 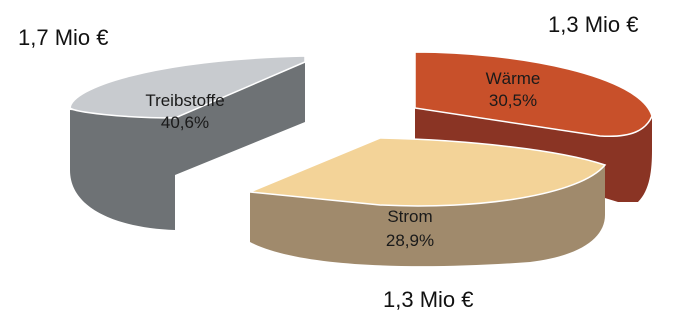 What do you see at coordinates (593, 24) in the screenshot?
I see `amount-waerme: 1,3 Mio €` at bounding box center [593, 24].